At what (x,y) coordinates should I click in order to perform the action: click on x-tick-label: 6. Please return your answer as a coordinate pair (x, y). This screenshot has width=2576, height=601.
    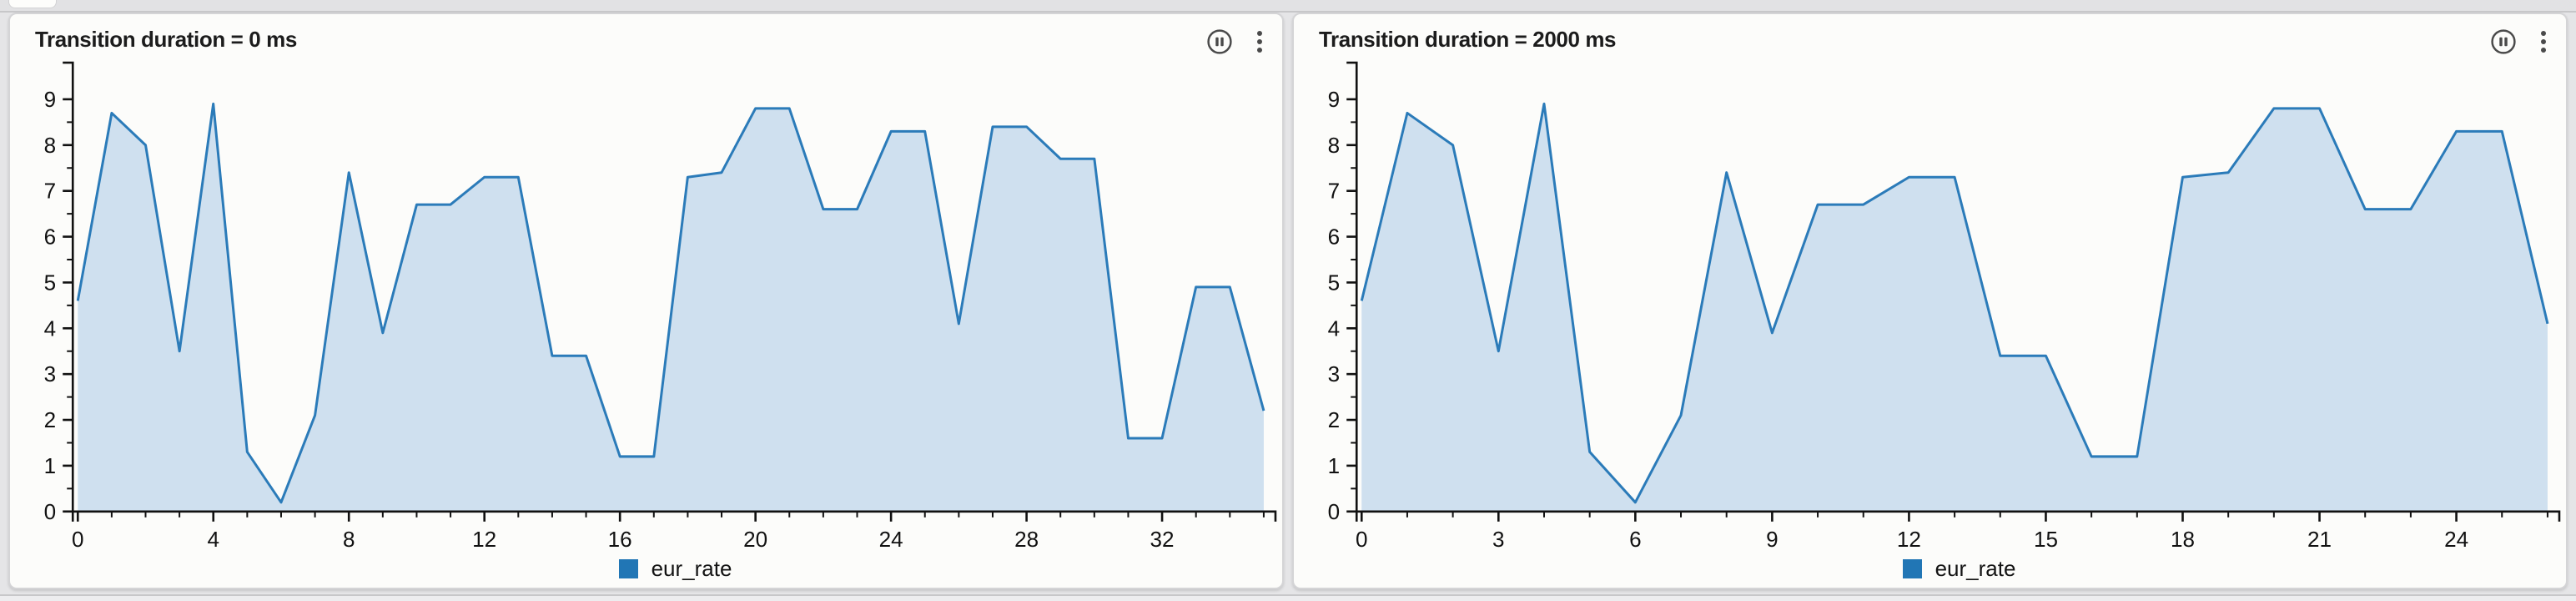
    Looking at the image, I should click on (1635, 538).